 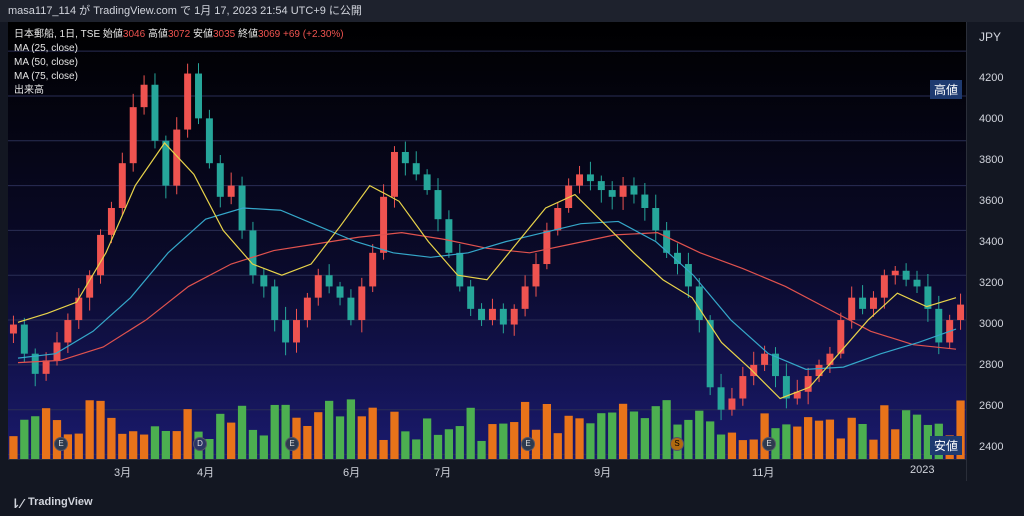 I want to click on dividend-event-icon: D, so click(x=200, y=444).